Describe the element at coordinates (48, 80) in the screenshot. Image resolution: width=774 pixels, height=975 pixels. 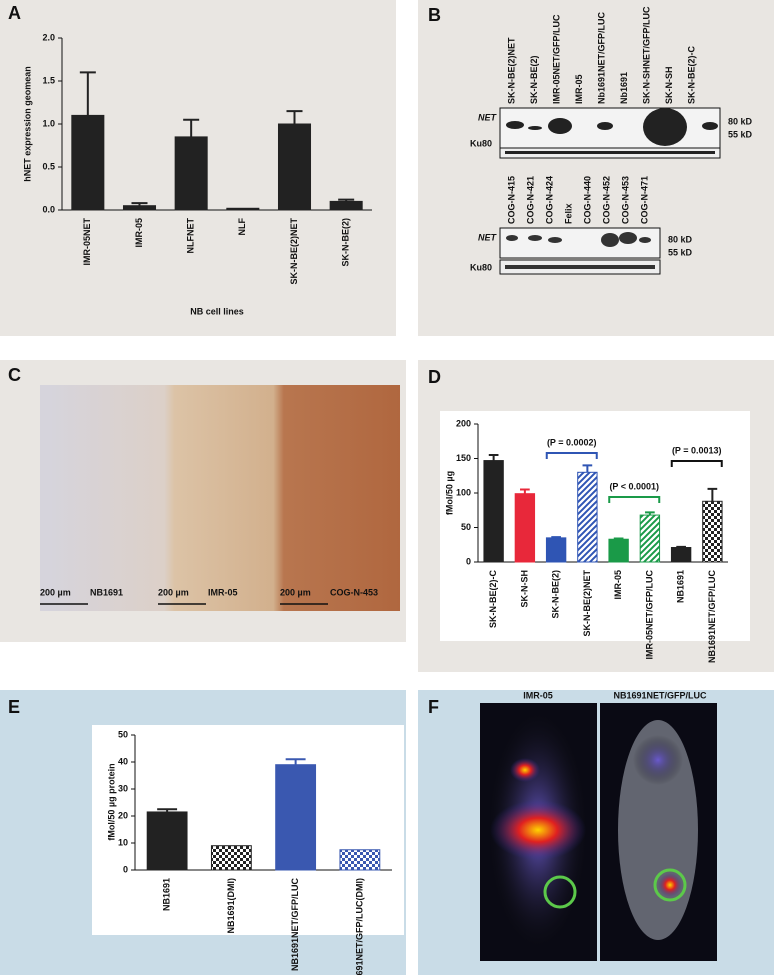
I see `y-tick-label: 1.5` at that location.